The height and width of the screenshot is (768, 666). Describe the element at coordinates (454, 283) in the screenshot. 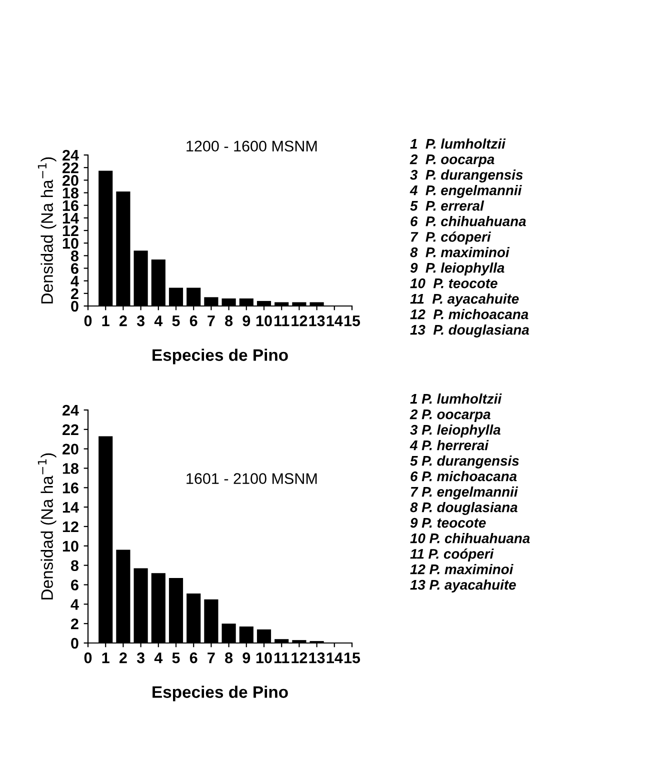

I see `text: 10 P. teocote` at that location.